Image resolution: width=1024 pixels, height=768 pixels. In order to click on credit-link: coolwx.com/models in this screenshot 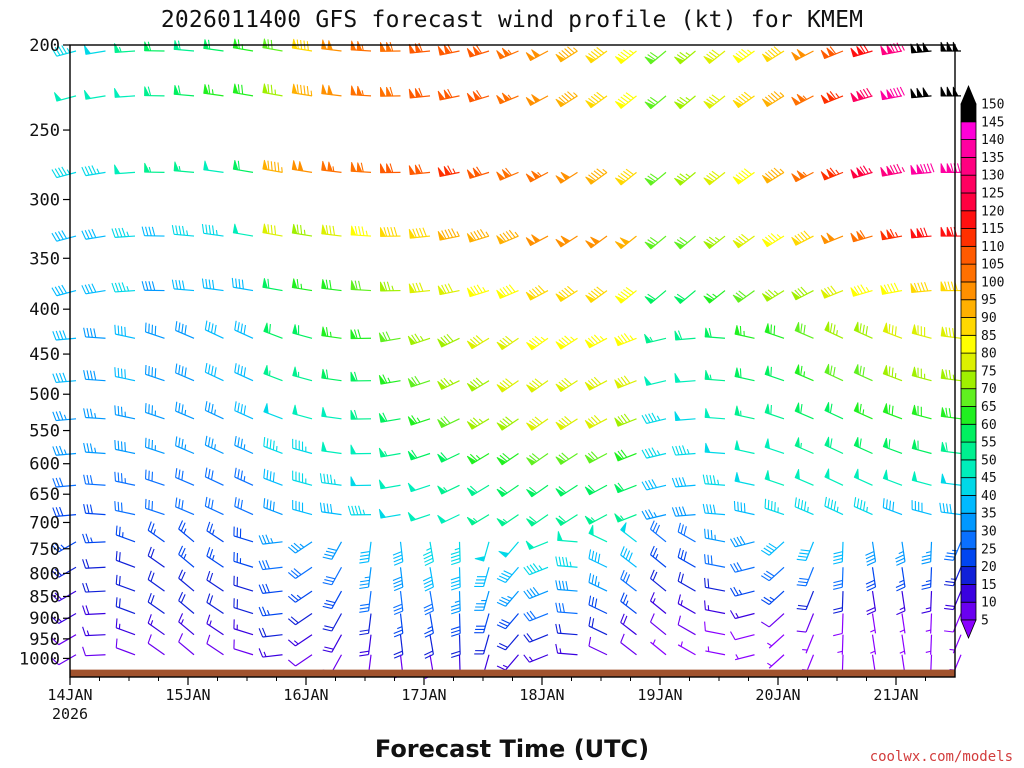, I will do `click(941, 757)`.